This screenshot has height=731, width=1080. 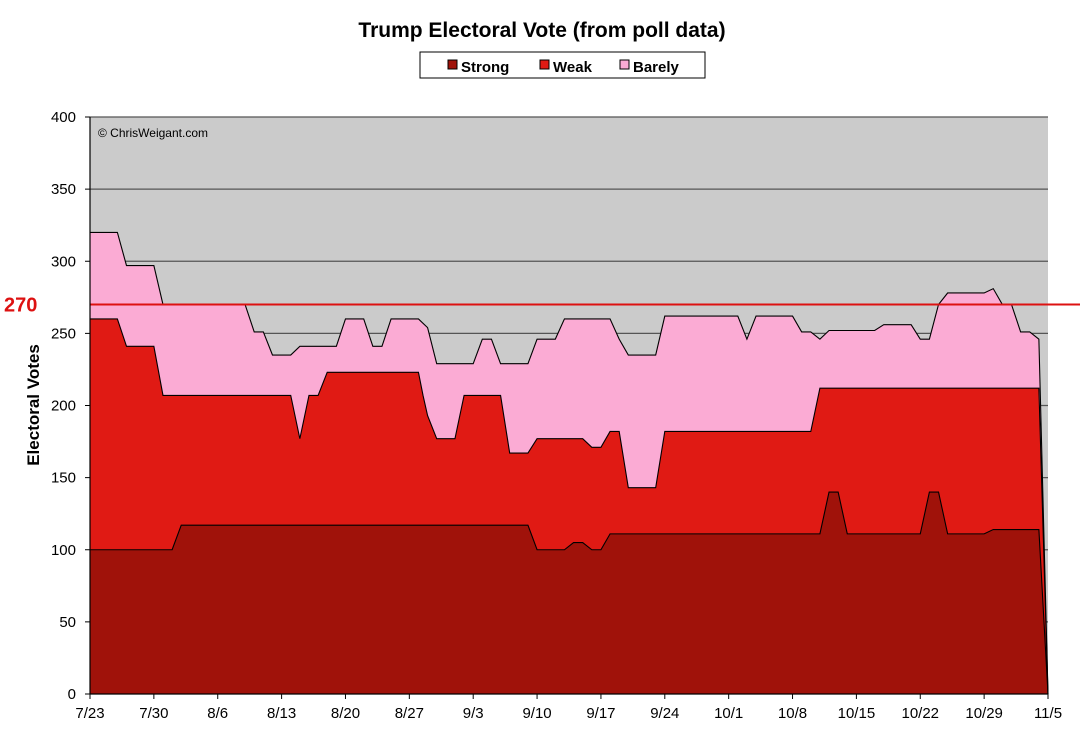 I want to click on legend-swatch-barely, so click(x=624, y=64).